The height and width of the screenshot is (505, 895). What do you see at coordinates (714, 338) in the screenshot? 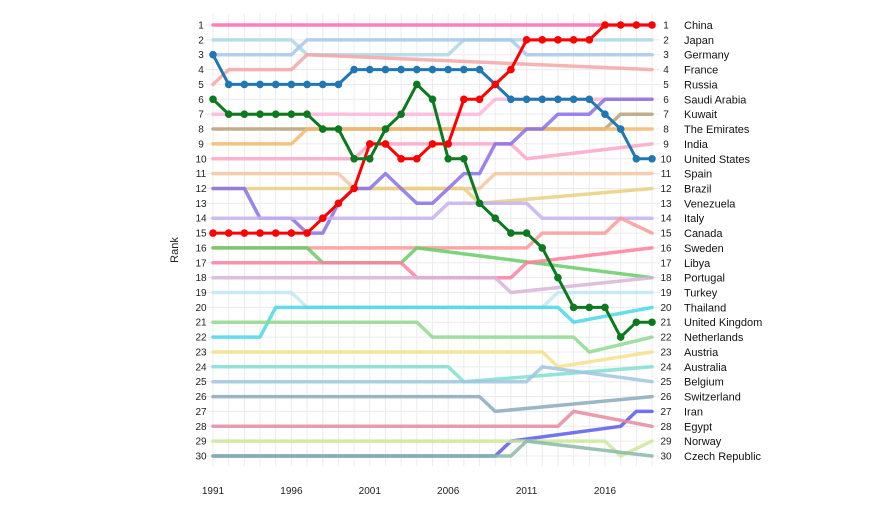
I see `country-label: Netherlands` at bounding box center [714, 338].